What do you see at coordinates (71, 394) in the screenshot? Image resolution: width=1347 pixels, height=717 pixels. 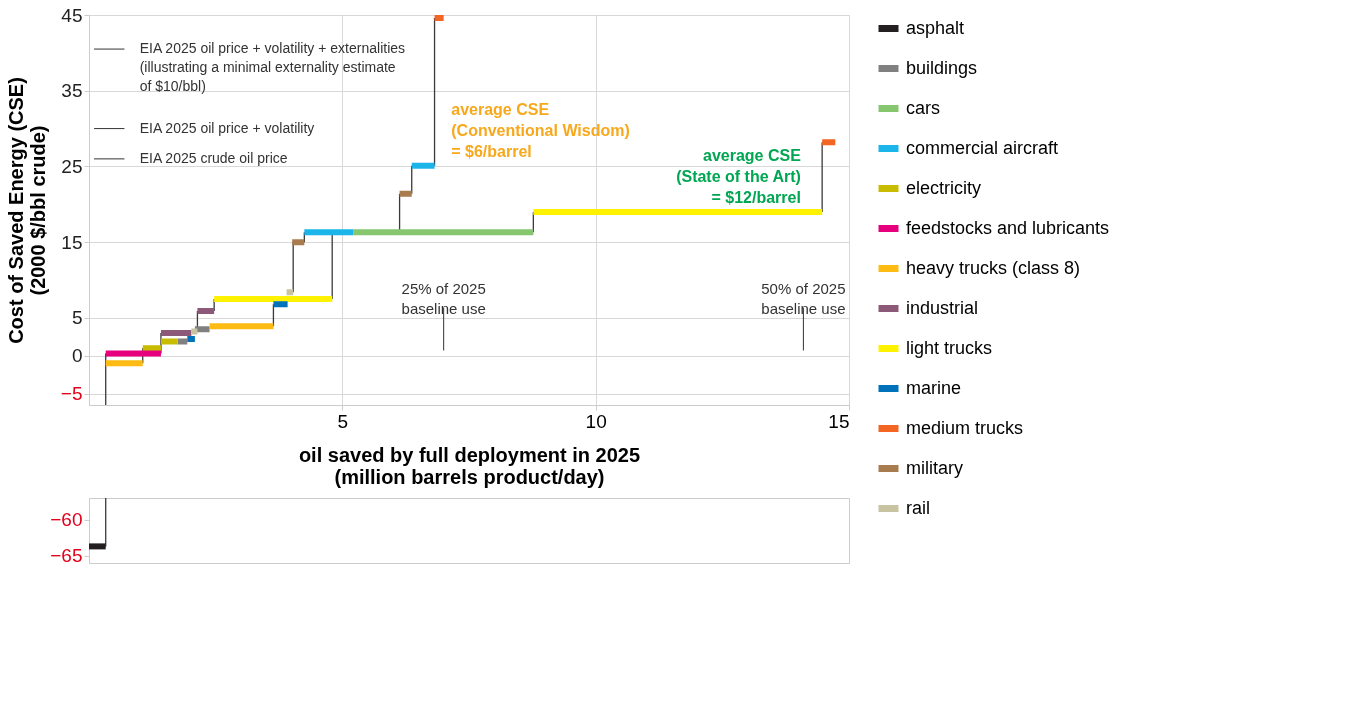 I see `y-tick-label: −5` at bounding box center [71, 394].